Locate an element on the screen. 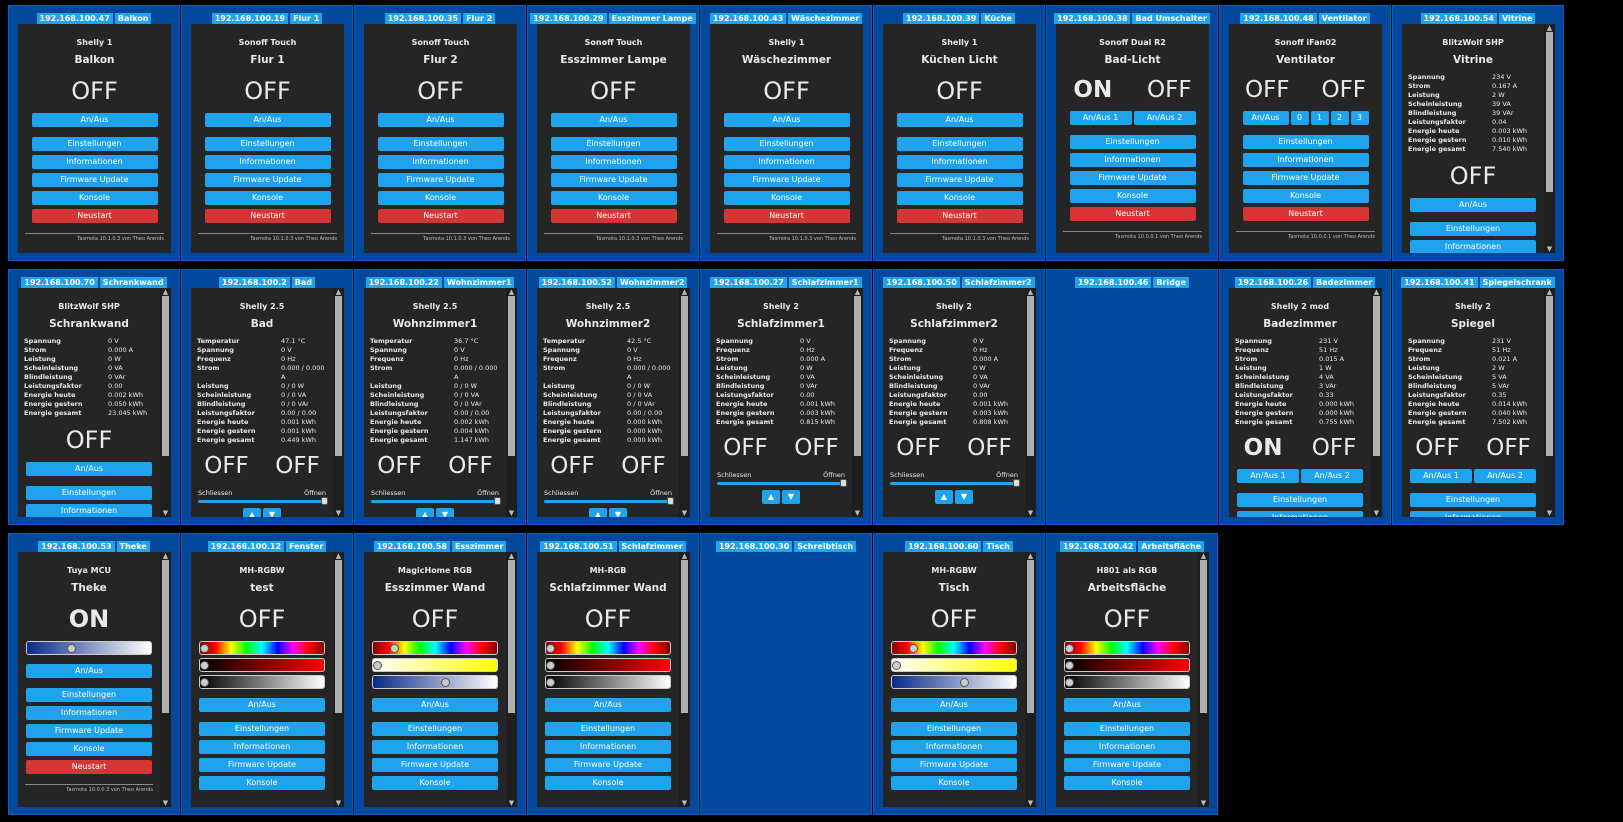 The height and width of the screenshot is (822, 1623). toggle-button-: ▼ is located at coordinates (445, 512).